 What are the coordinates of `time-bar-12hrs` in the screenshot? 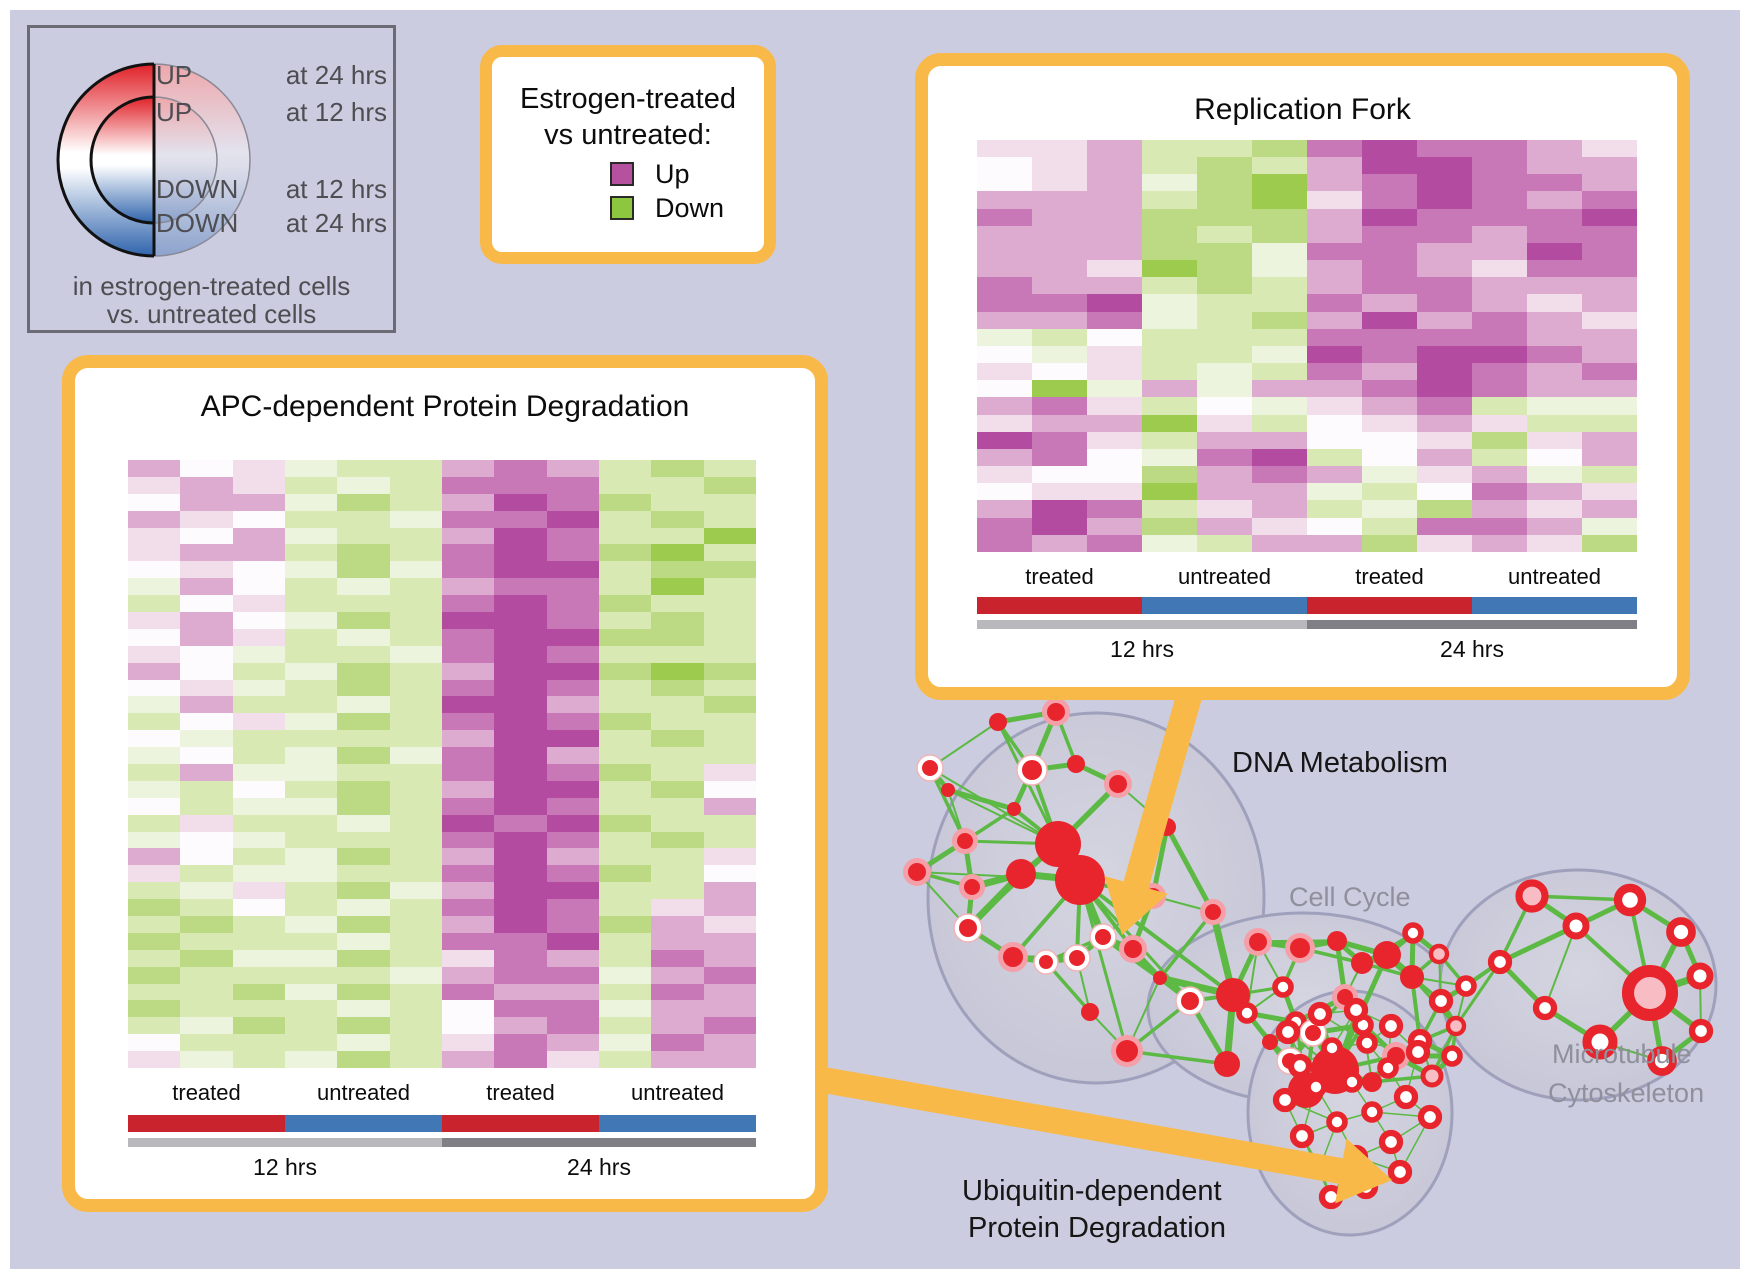 It's located at (285, 1142).